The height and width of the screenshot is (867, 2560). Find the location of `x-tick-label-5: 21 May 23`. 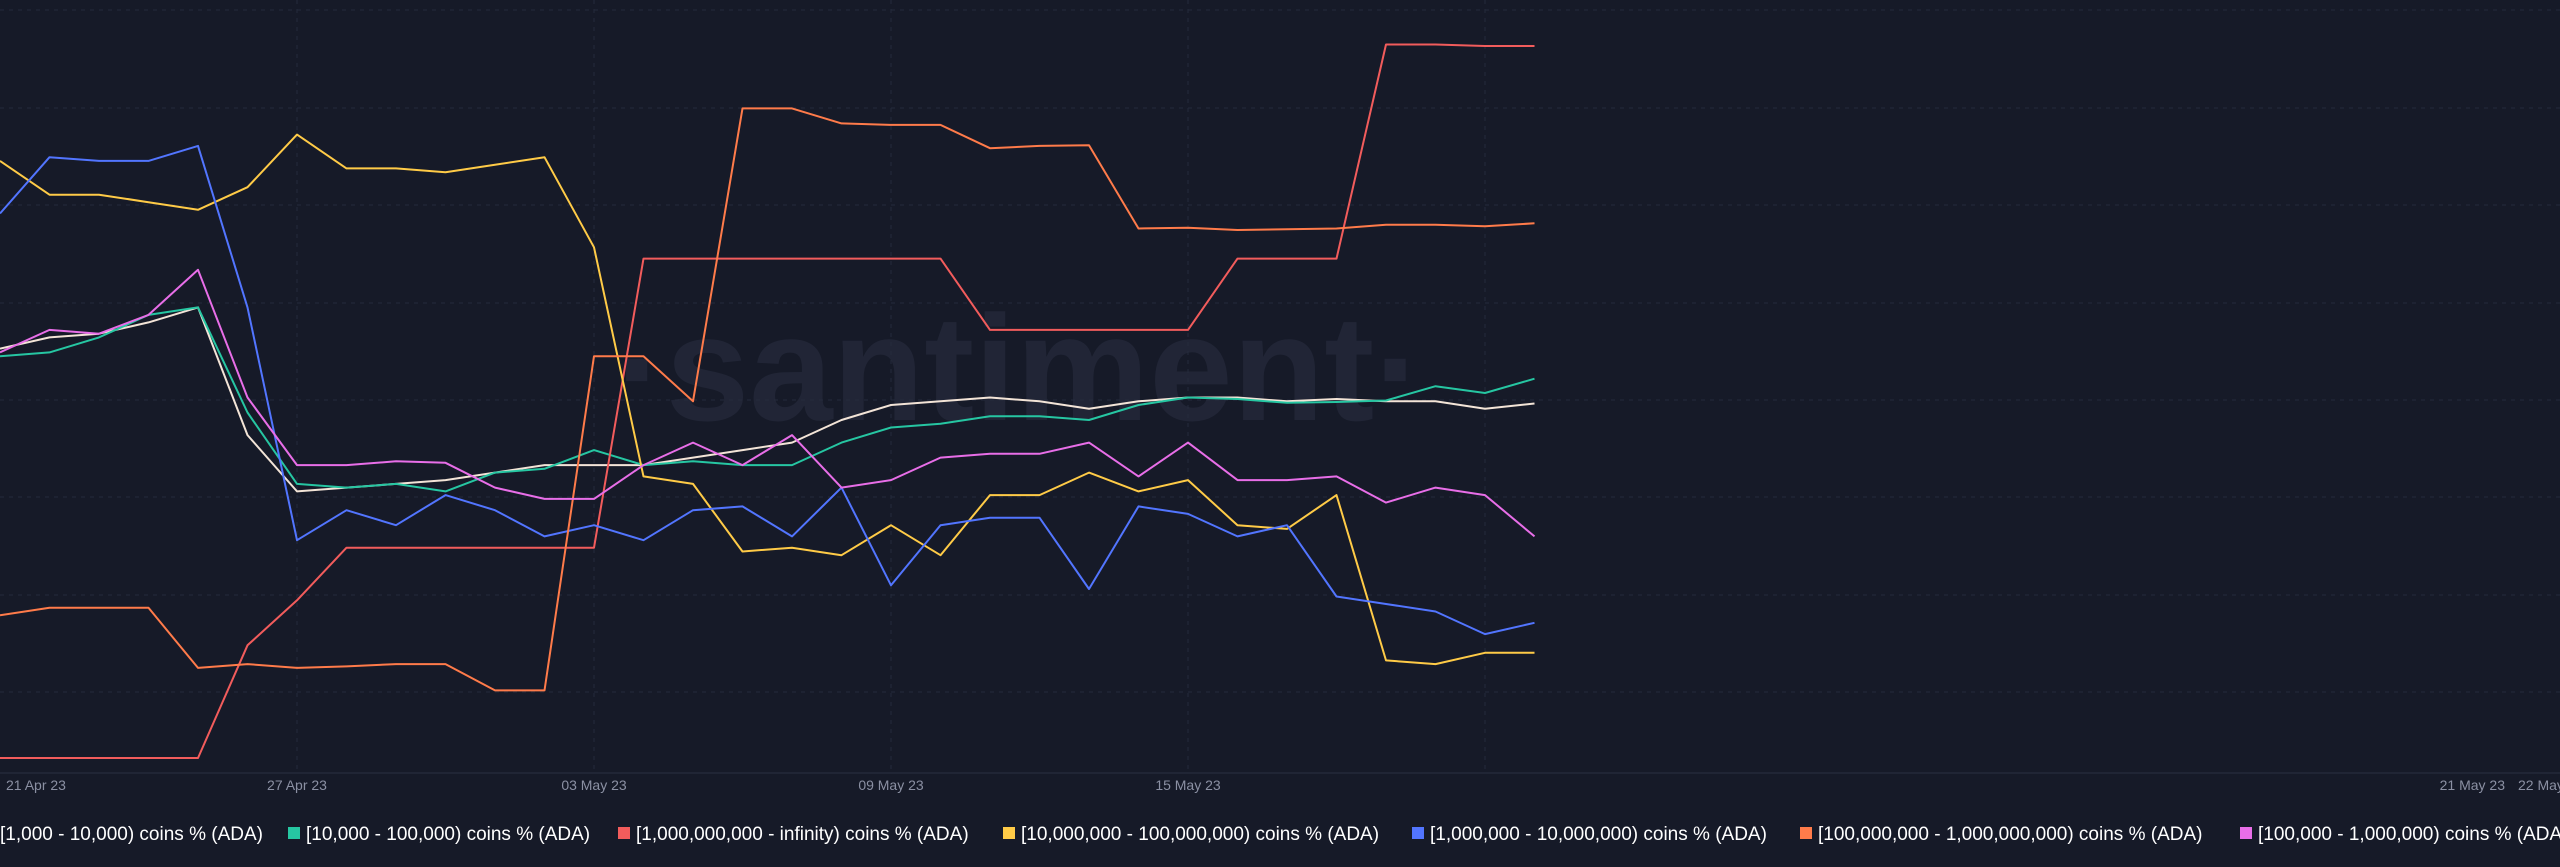

x-tick-label-5: 21 May 23 is located at coordinates (2473, 785).